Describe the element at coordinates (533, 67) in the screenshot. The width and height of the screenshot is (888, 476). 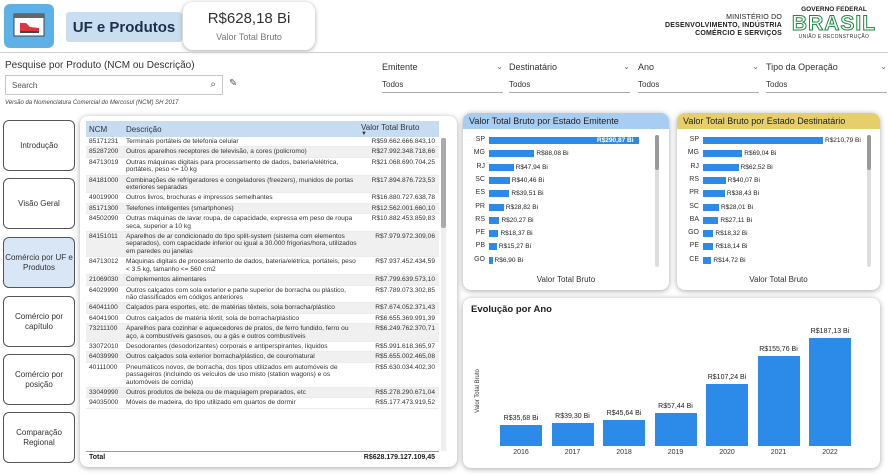
I see `filter-label: Destinatário` at that location.